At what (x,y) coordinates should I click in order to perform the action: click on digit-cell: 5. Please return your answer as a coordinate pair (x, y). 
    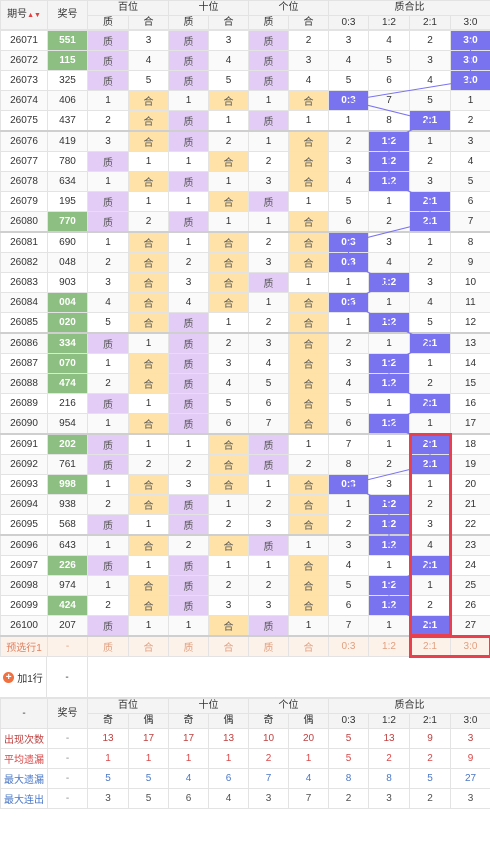
    Looking at the image, I should click on (268, 383).